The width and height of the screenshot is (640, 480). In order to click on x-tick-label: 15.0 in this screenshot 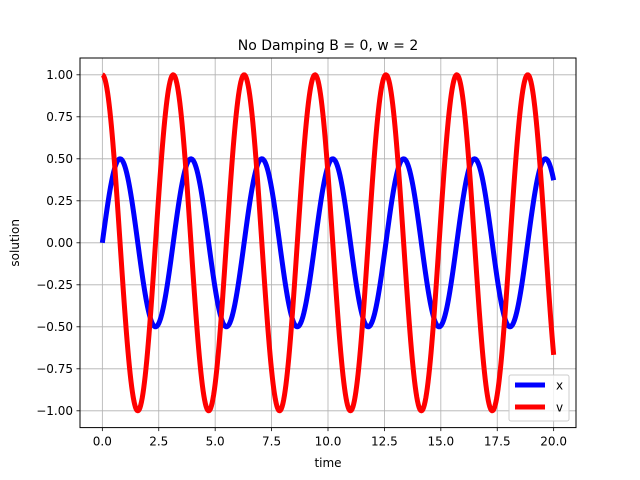, I will do `click(440, 442)`.